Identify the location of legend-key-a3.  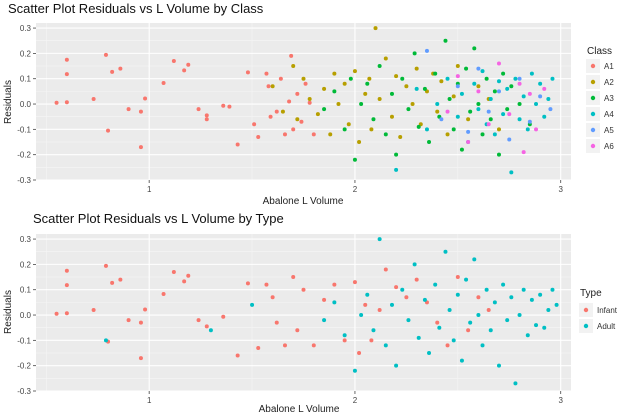
(593, 98).